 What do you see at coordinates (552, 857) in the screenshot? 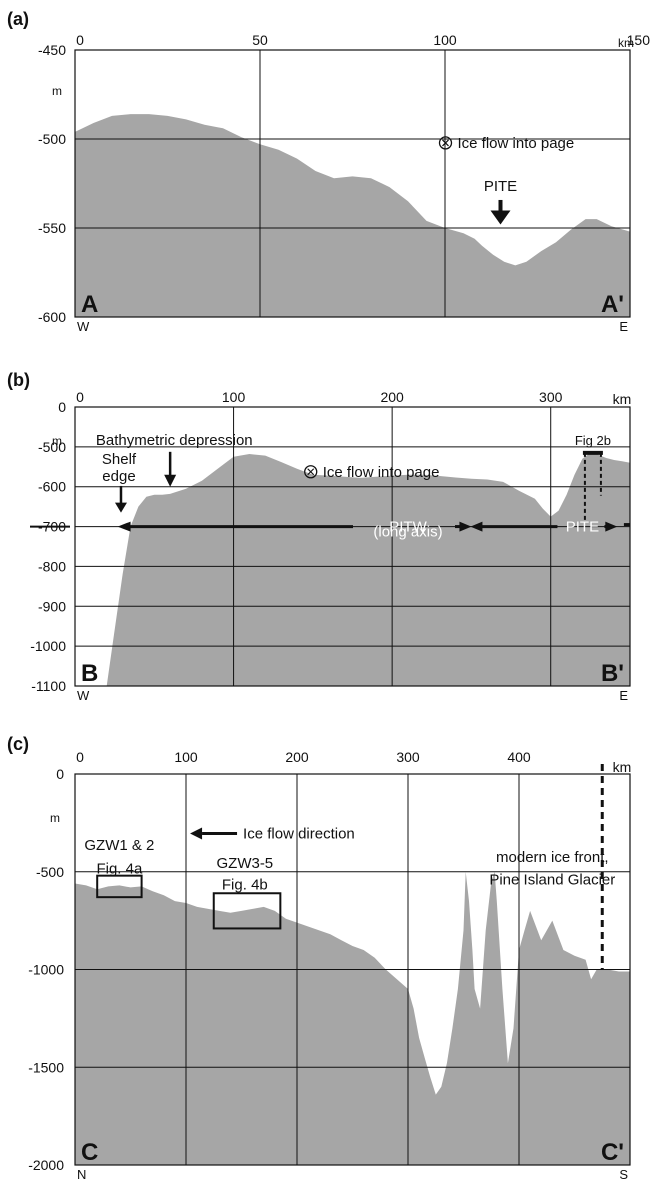
I see `annotation-text: modern ice front,` at bounding box center [552, 857].